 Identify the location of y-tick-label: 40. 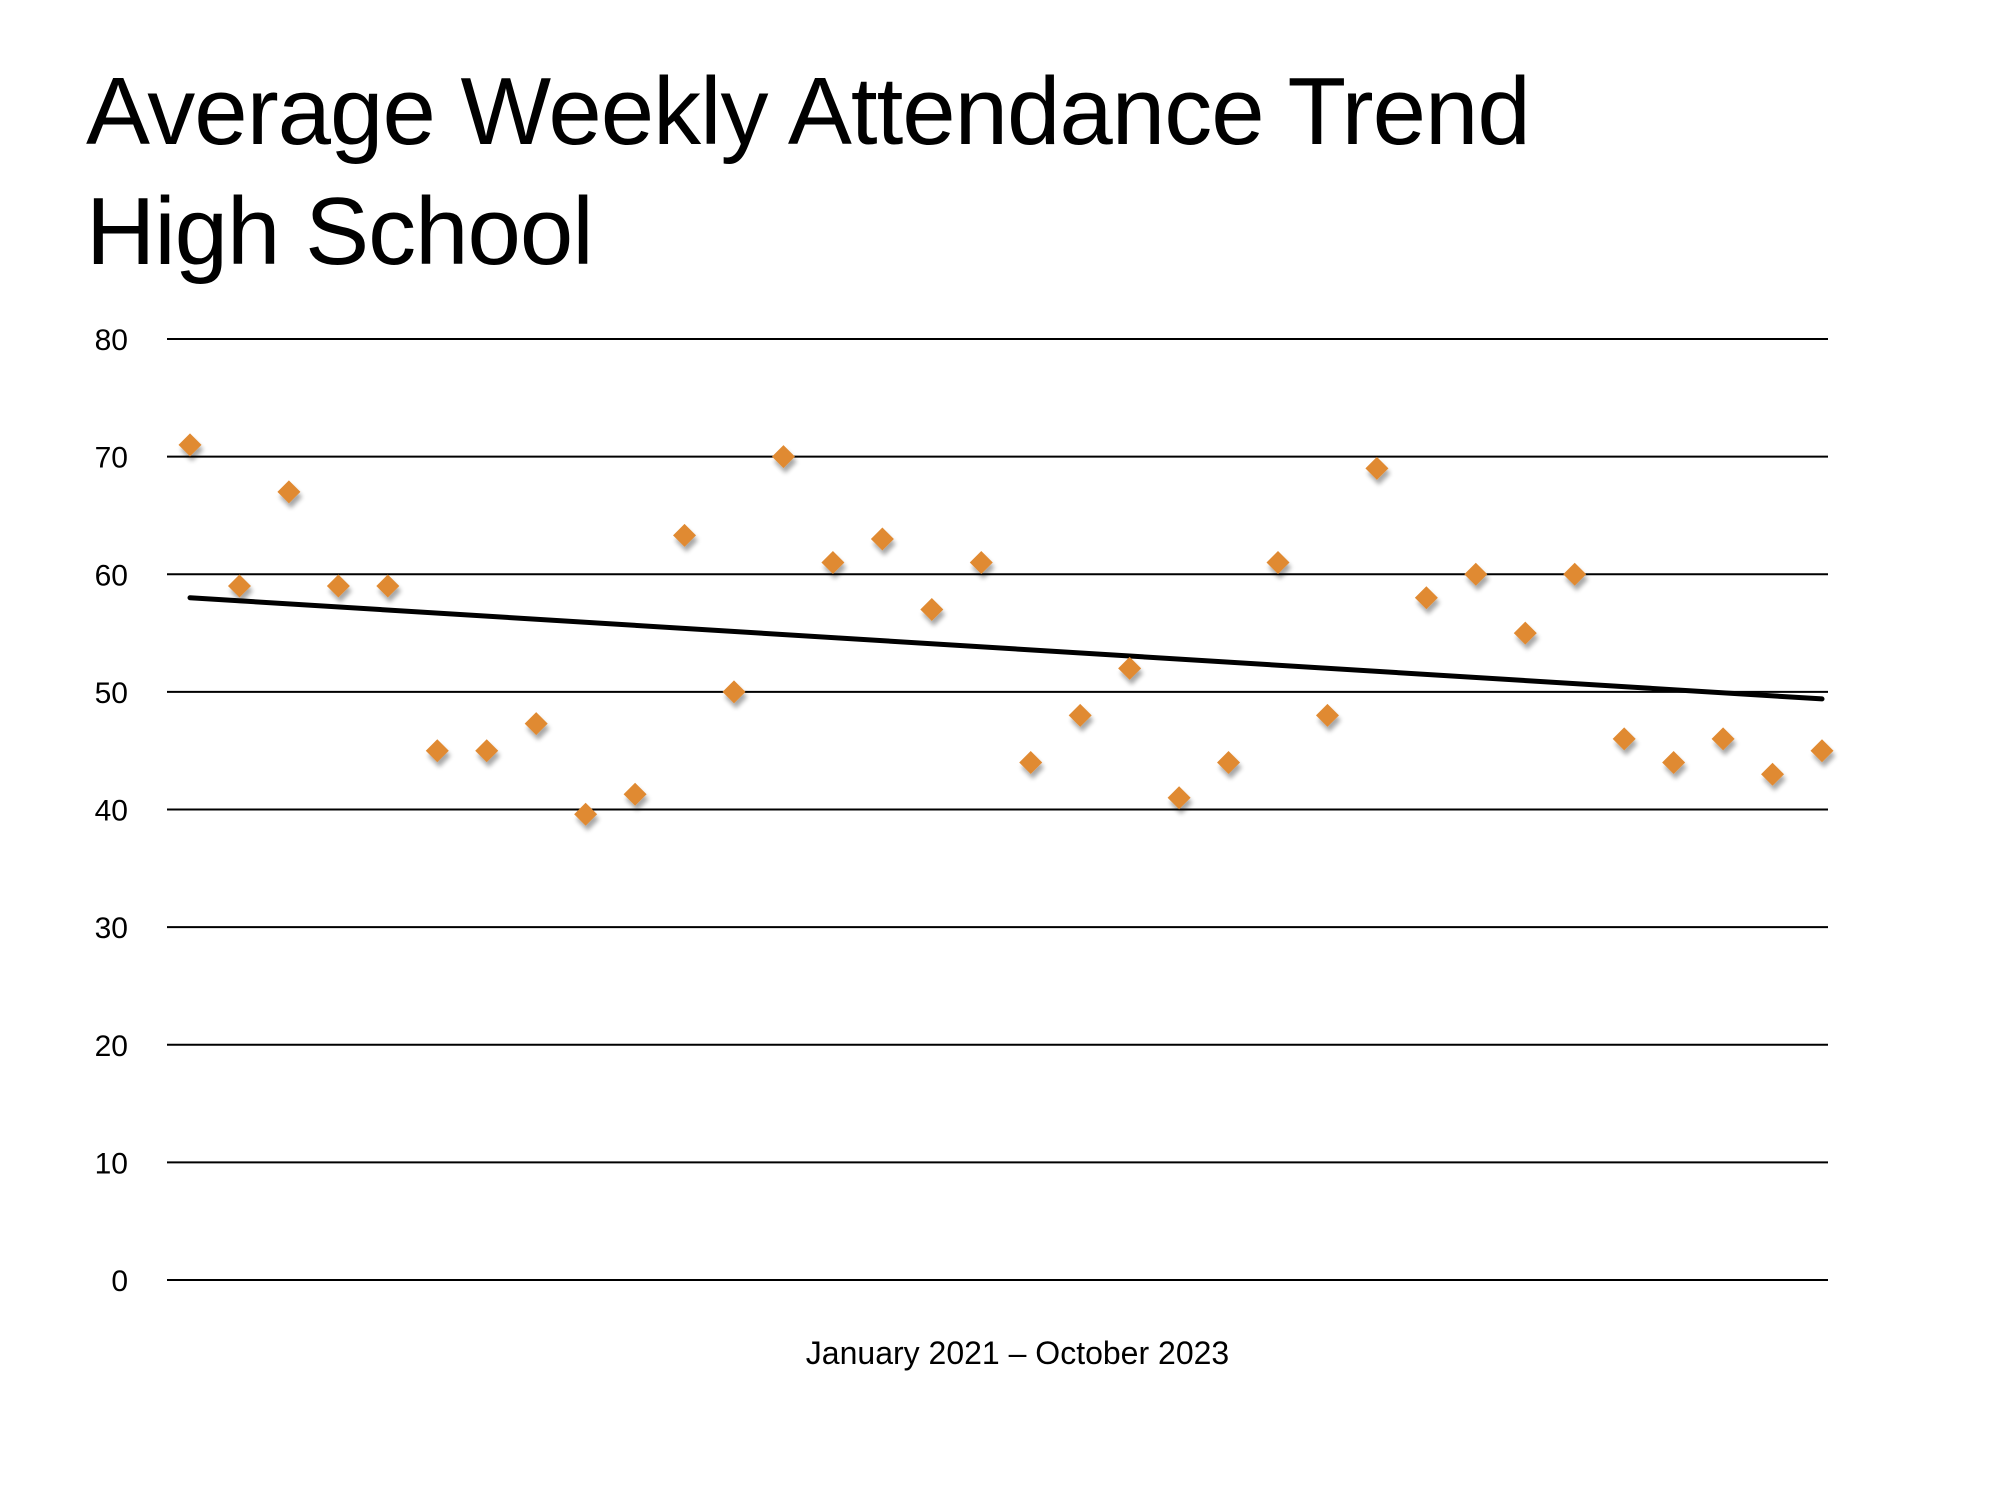
(111, 811).